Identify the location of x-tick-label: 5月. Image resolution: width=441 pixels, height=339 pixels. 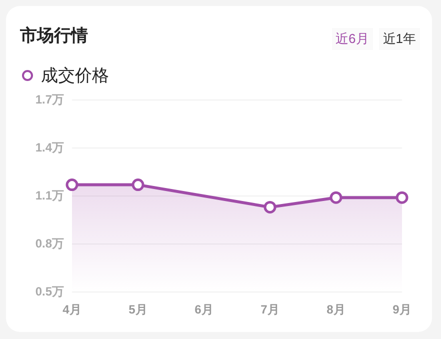
(138, 309).